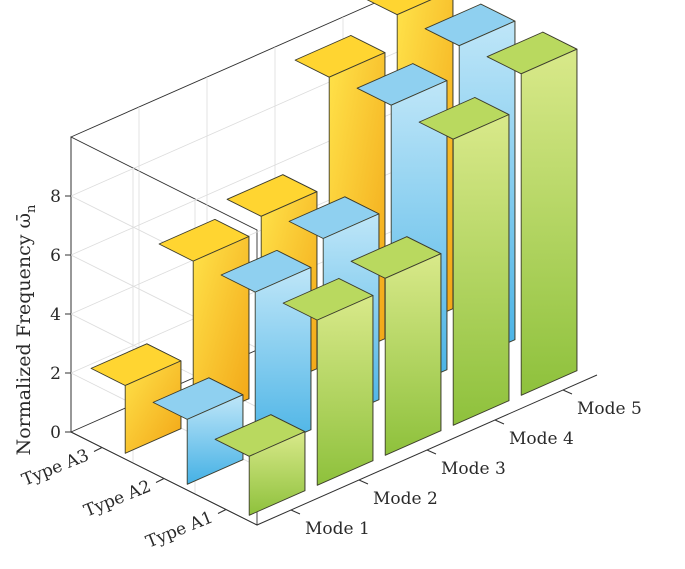 The height and width of the screenshot is (569, 685). What do you see at coordinates (179, 530) in the screenshot?
I see `type-tick-label: Type A1` at bounding box center [179, 530].